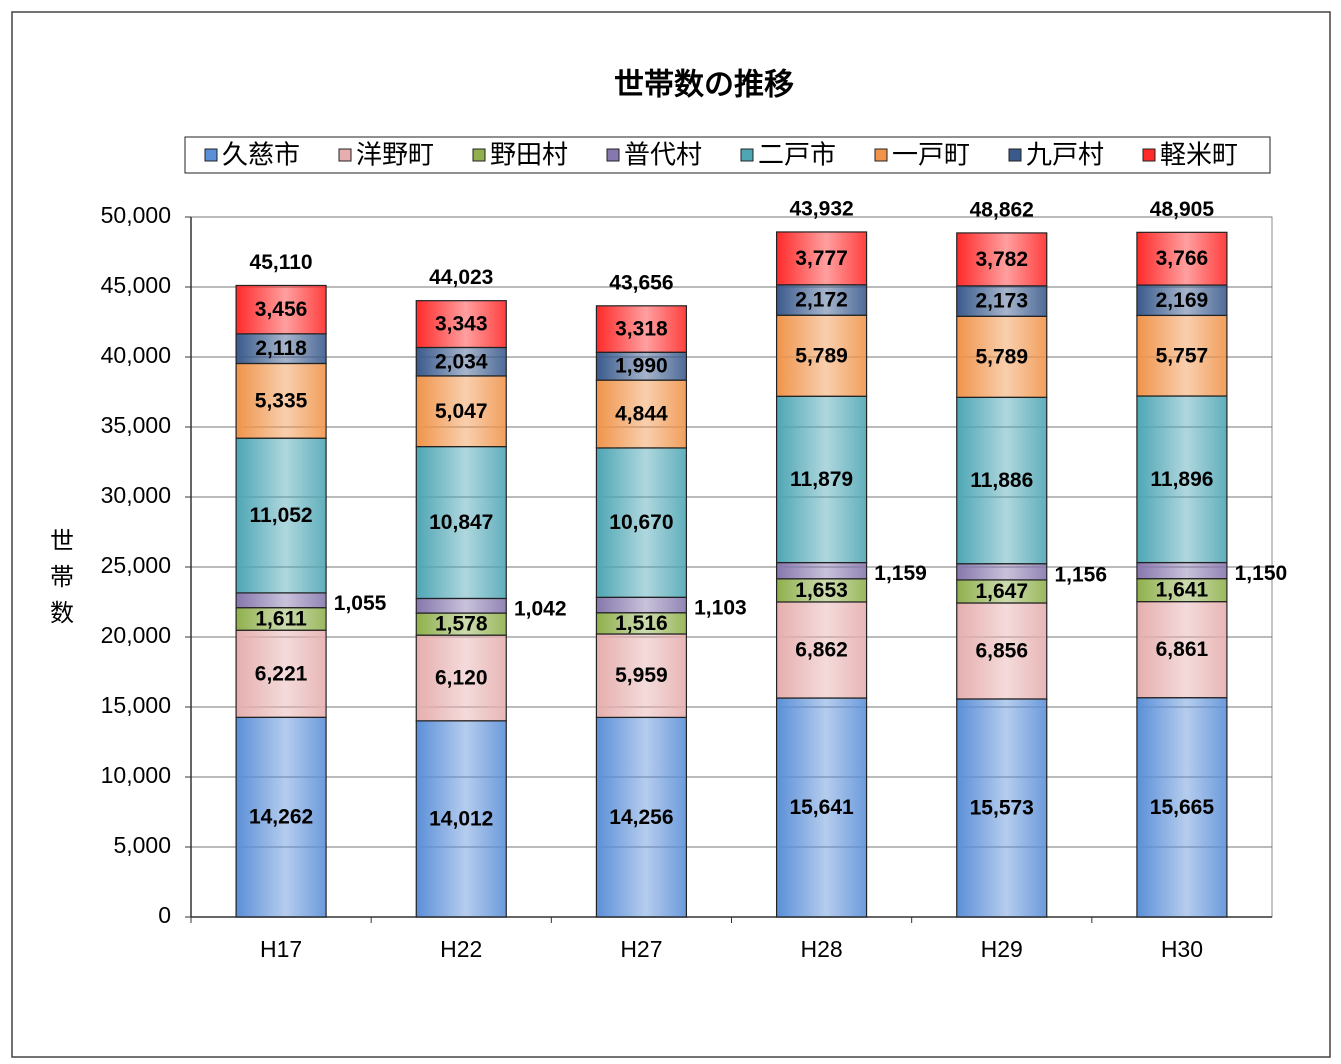  What do you see at coordinates (1261, 573) in the screenshot?
I see `data-label: 1,150` at bounding box center [1261, 573].